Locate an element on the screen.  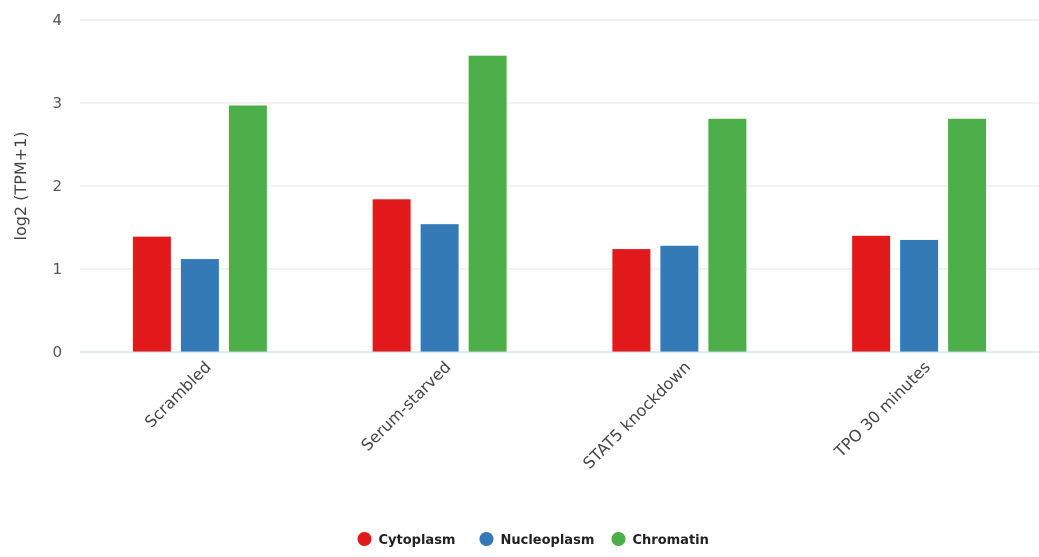
y-tick-label: 3 is located at coordinates (57, 103).